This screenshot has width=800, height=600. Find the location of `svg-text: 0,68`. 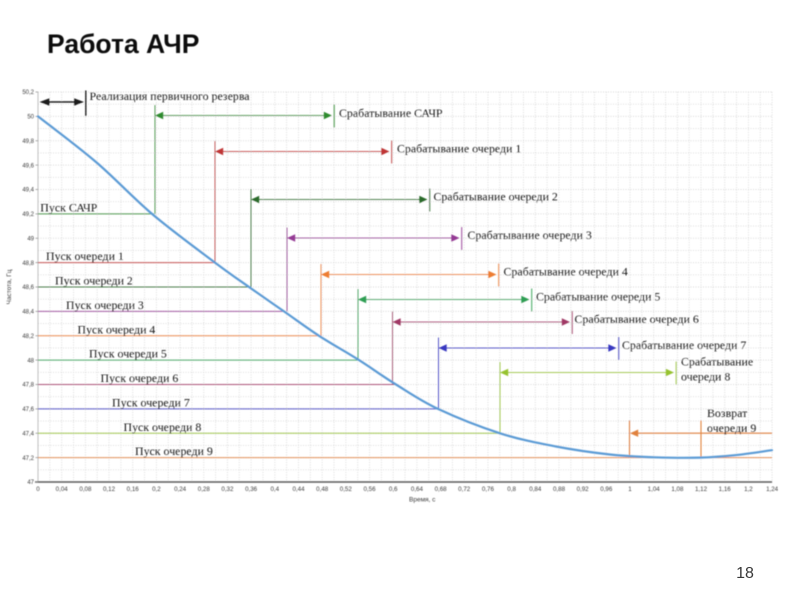

svg-text: 0,68 is located at coordinates (441, 489).